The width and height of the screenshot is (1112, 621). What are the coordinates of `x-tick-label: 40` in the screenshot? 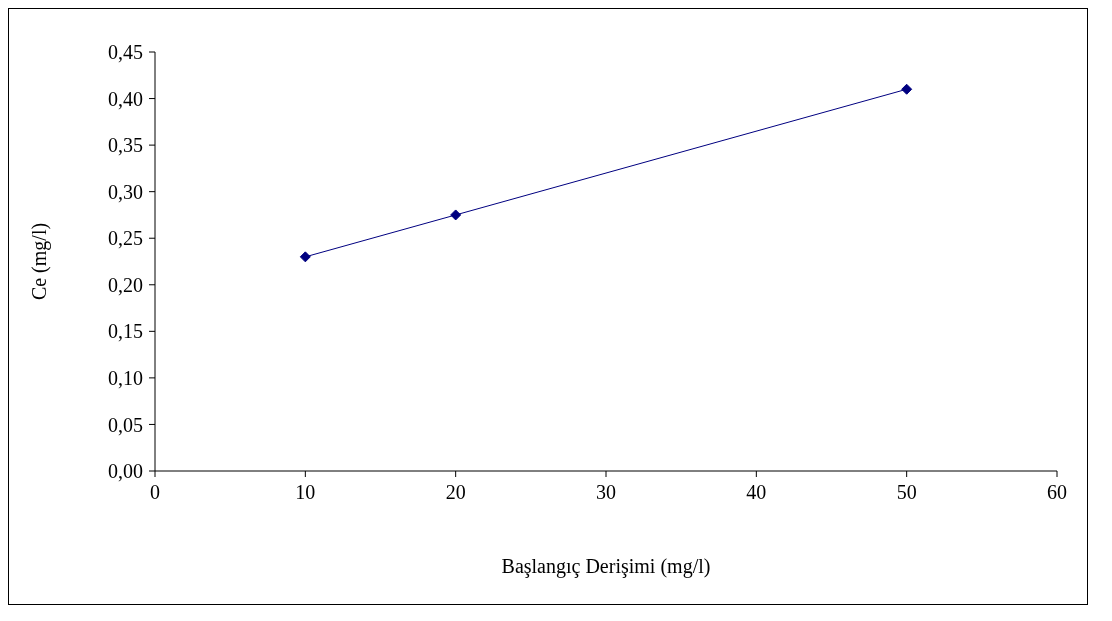 It's located at (756, 492).